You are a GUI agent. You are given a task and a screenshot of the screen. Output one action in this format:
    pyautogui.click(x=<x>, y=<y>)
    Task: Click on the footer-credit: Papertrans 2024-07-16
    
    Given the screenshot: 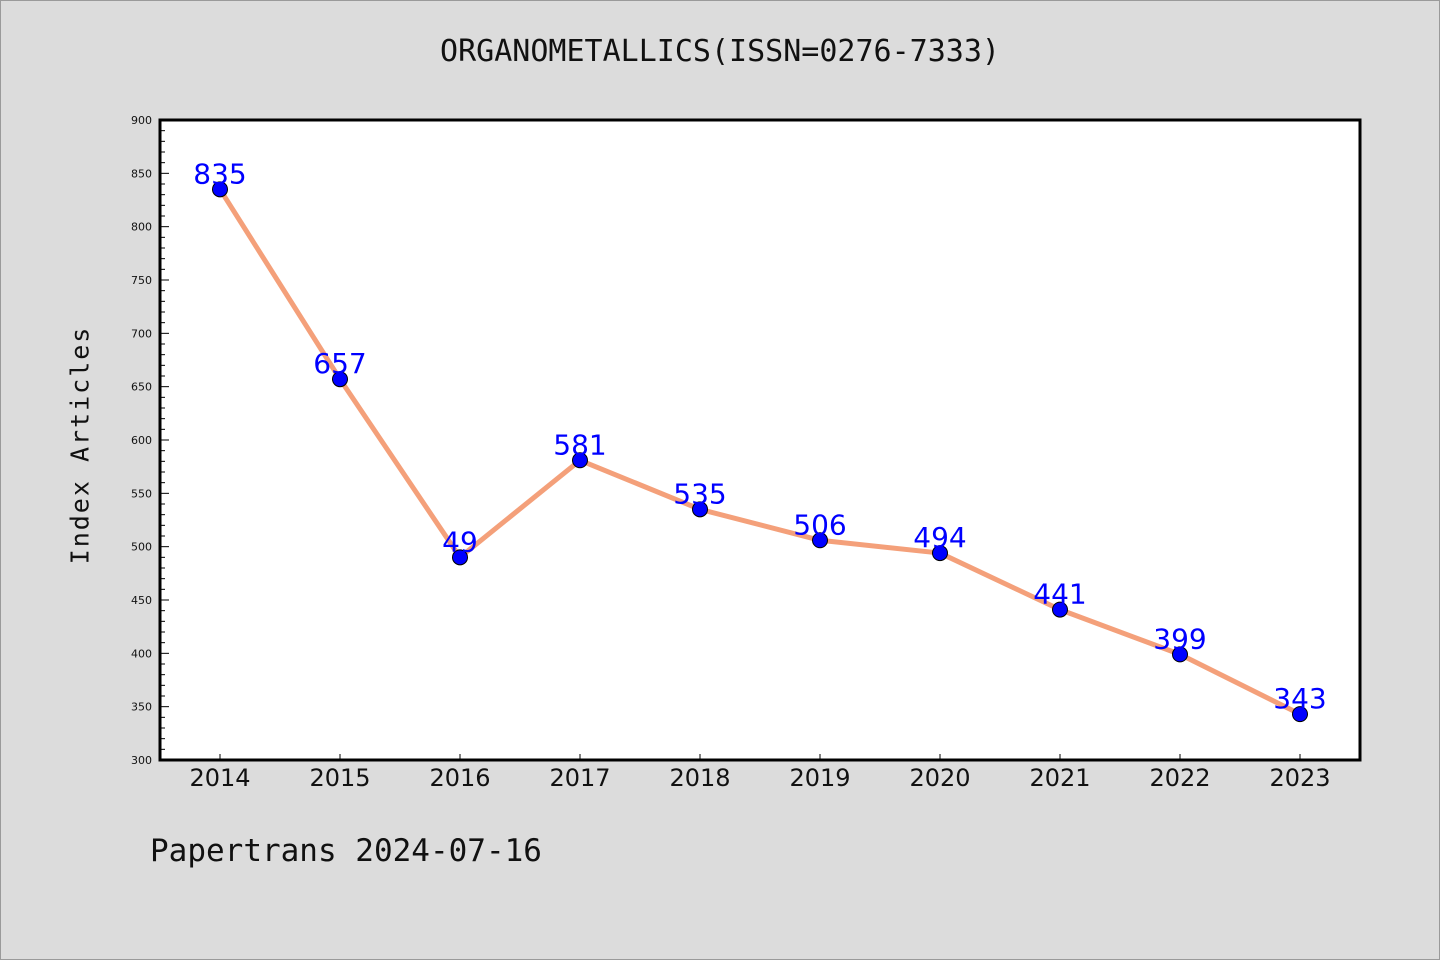 What is the action you would take?
    pyautogui.click(x=346, y=851)
    